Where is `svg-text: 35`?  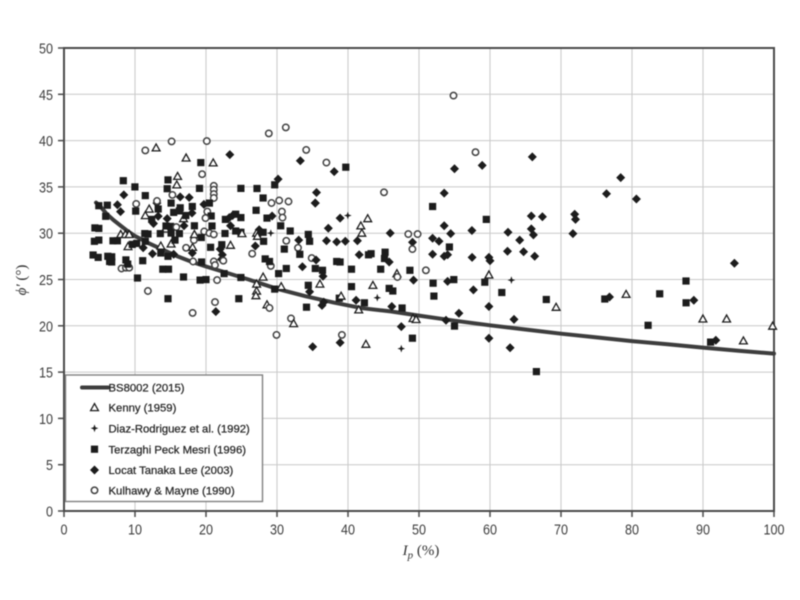
svg-text: 35 is located at coordinates (46, 188).